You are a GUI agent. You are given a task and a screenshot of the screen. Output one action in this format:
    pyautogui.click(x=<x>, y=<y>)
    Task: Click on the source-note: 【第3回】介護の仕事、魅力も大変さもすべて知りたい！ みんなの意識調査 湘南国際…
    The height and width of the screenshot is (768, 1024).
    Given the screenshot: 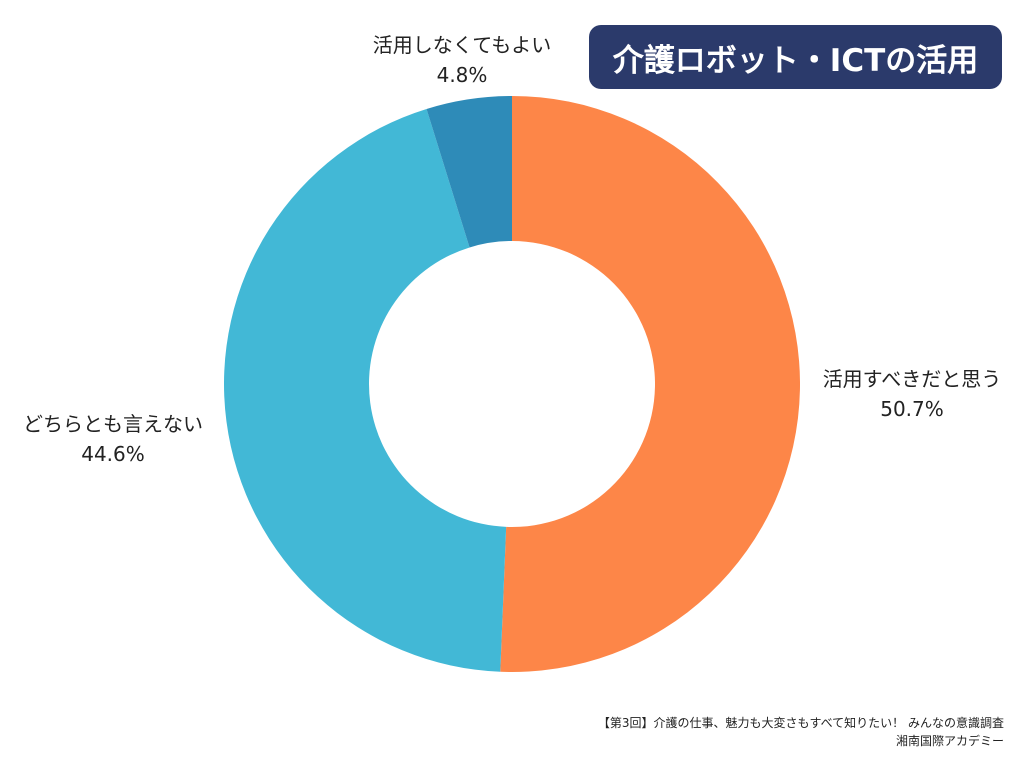 What is the action you would take?
    pyautogui.click(x=801, y=732)
    